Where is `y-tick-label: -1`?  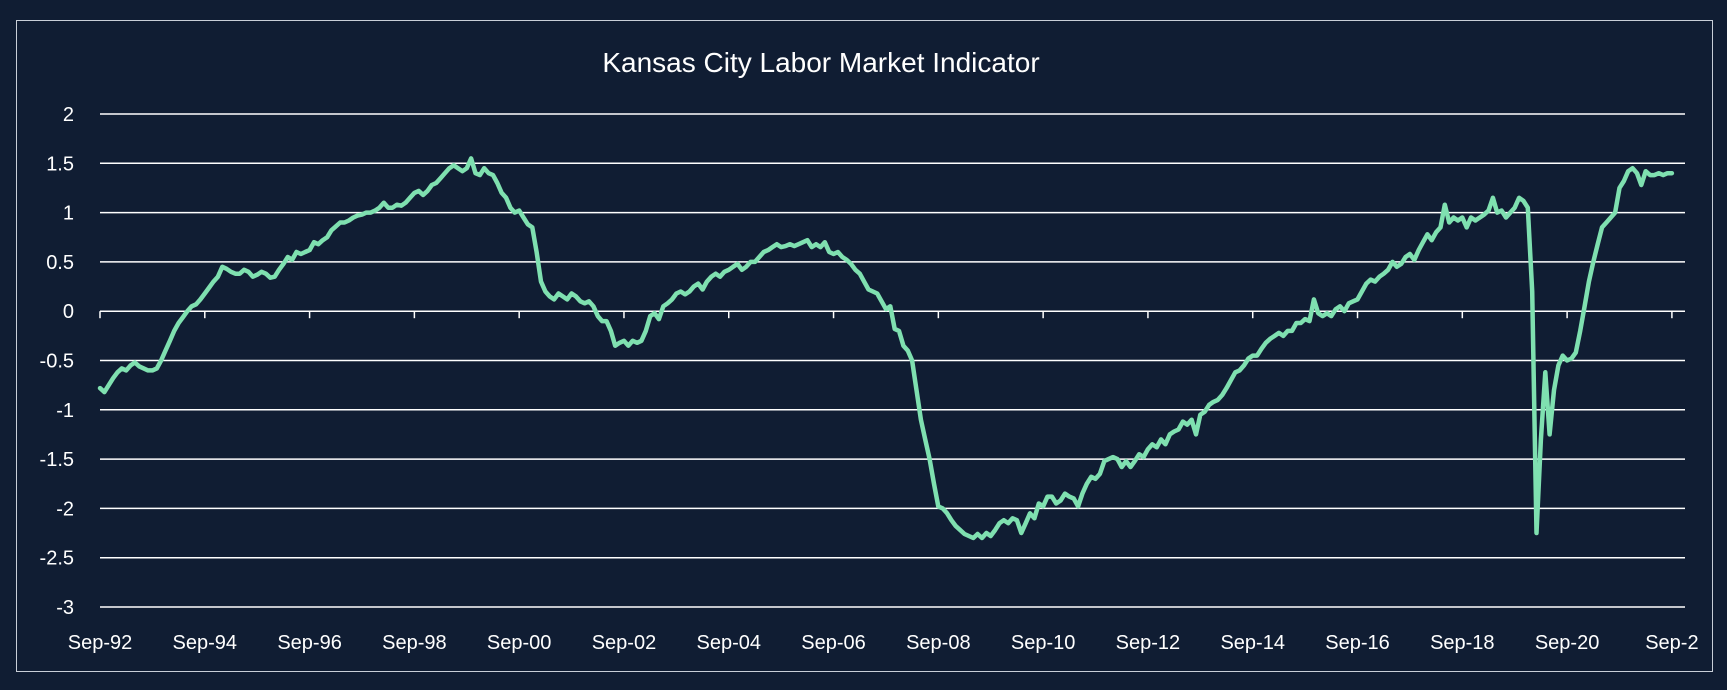
y-tick-label: -1 is located at coordinates (65, 411).